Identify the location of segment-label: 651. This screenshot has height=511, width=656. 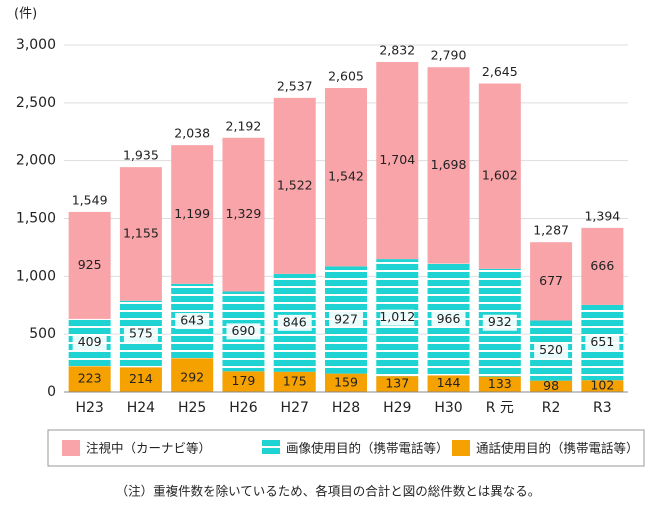
(602, 341).